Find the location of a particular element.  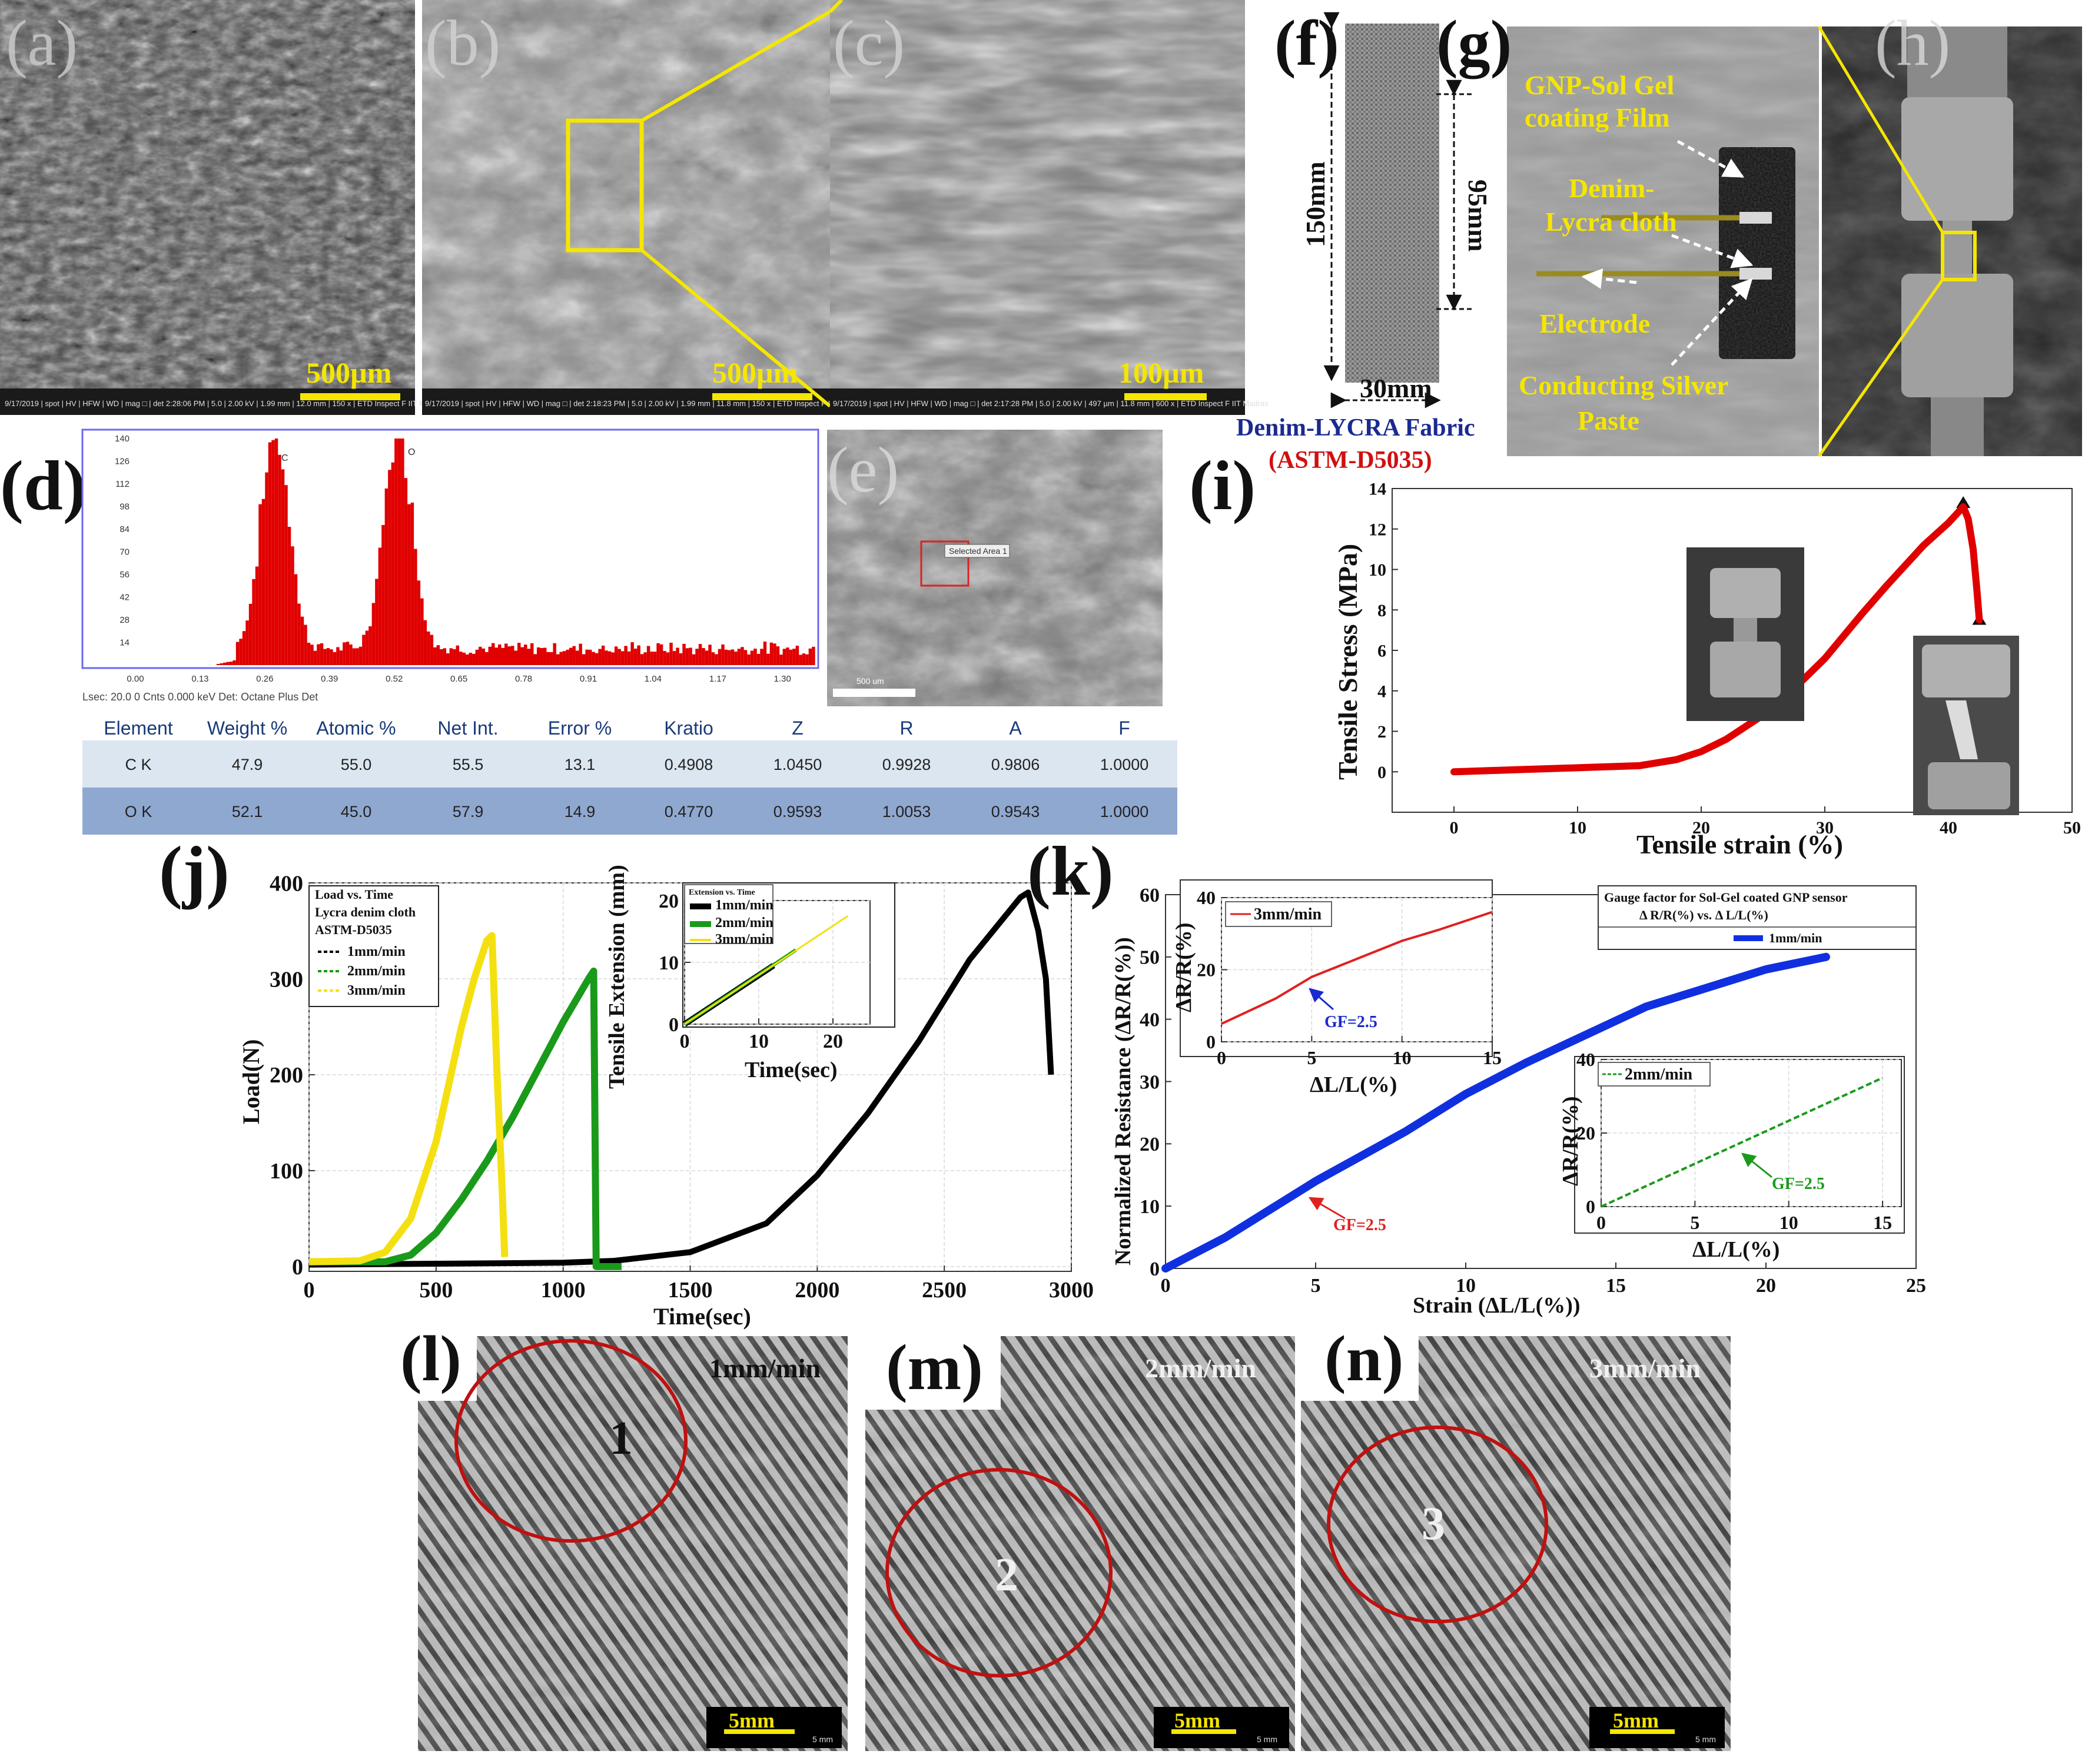

x-tick-label: 0 is located at coordinates (309, 1290).